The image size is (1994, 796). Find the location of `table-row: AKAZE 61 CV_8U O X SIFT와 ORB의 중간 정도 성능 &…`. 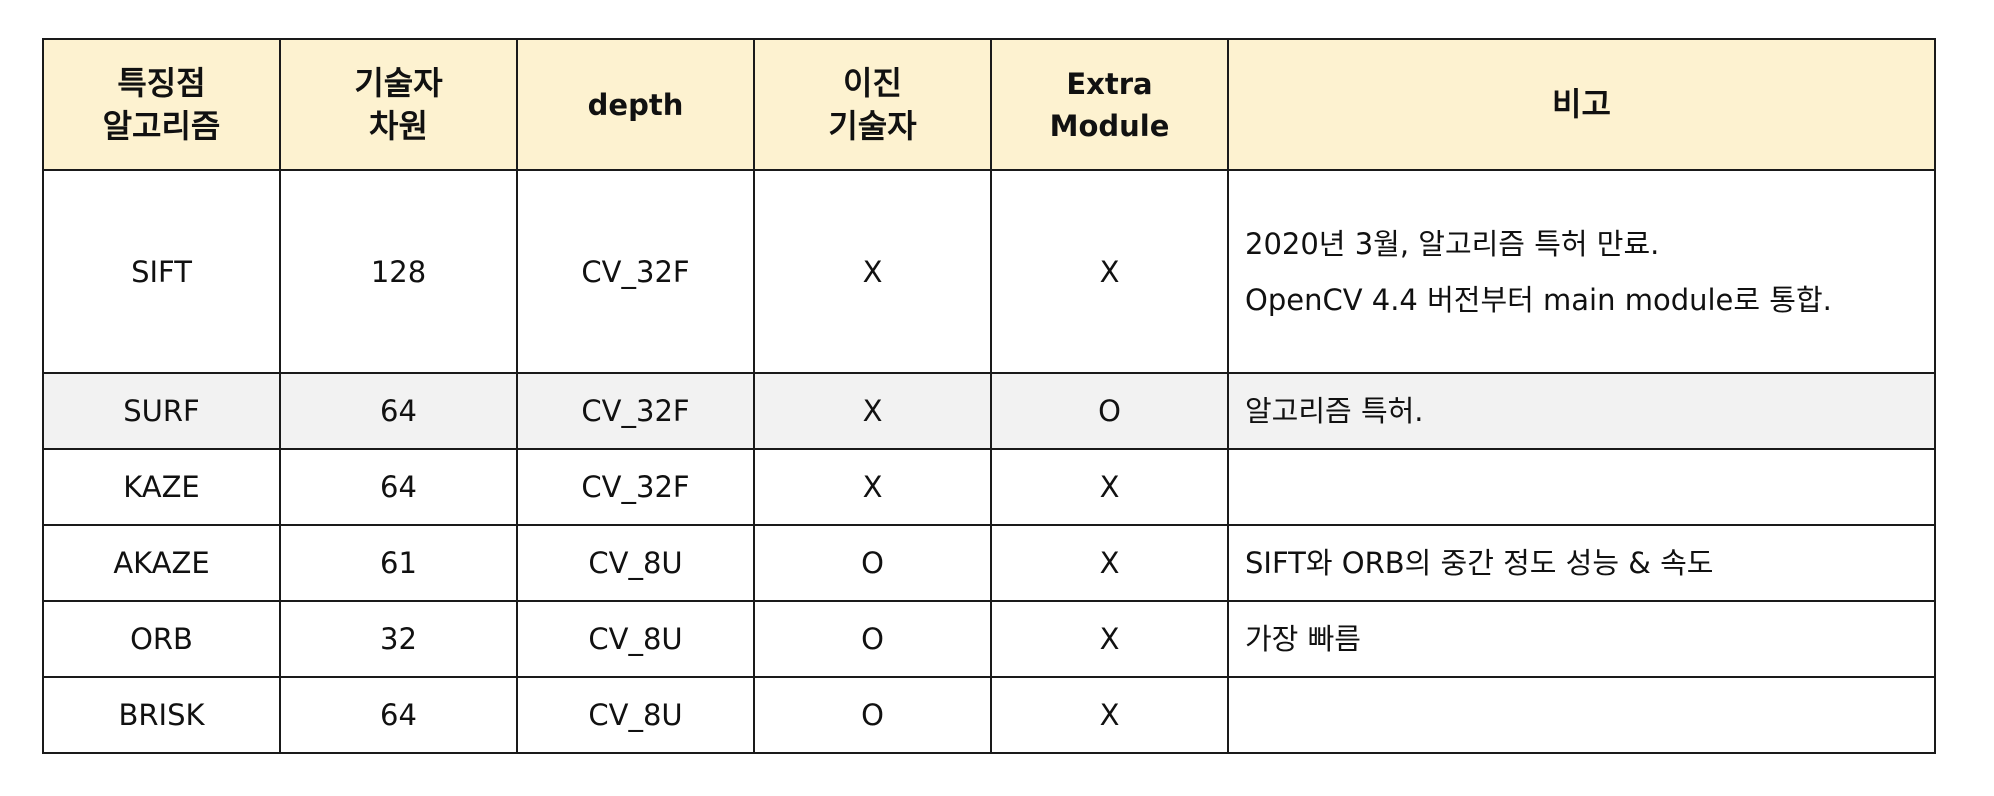

table-row: AKAZE 61 CV_8U O X SIFT와 ORB의 중간 정도 성능 &… is located at coordinates (989, 563).